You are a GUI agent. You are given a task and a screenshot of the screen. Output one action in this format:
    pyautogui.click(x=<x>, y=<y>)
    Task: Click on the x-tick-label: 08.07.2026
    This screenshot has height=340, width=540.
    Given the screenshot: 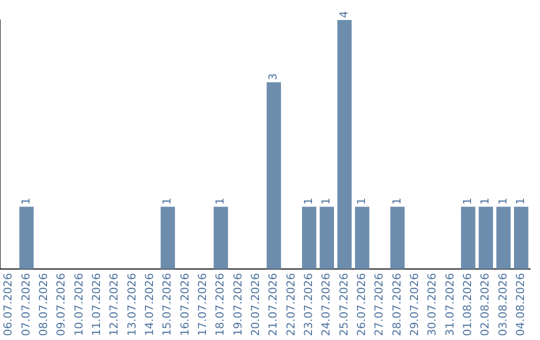 What is the action you would take?
    pyautogui.click(x=43, y=304)
    